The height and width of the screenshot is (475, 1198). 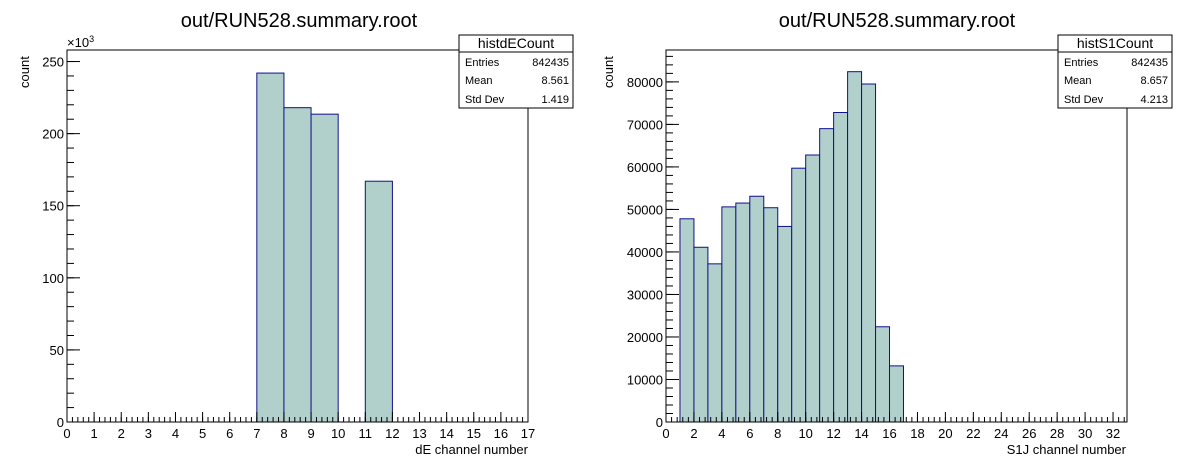 I want to click on left-stats-name: histdECount, so click(x=516, y=43).